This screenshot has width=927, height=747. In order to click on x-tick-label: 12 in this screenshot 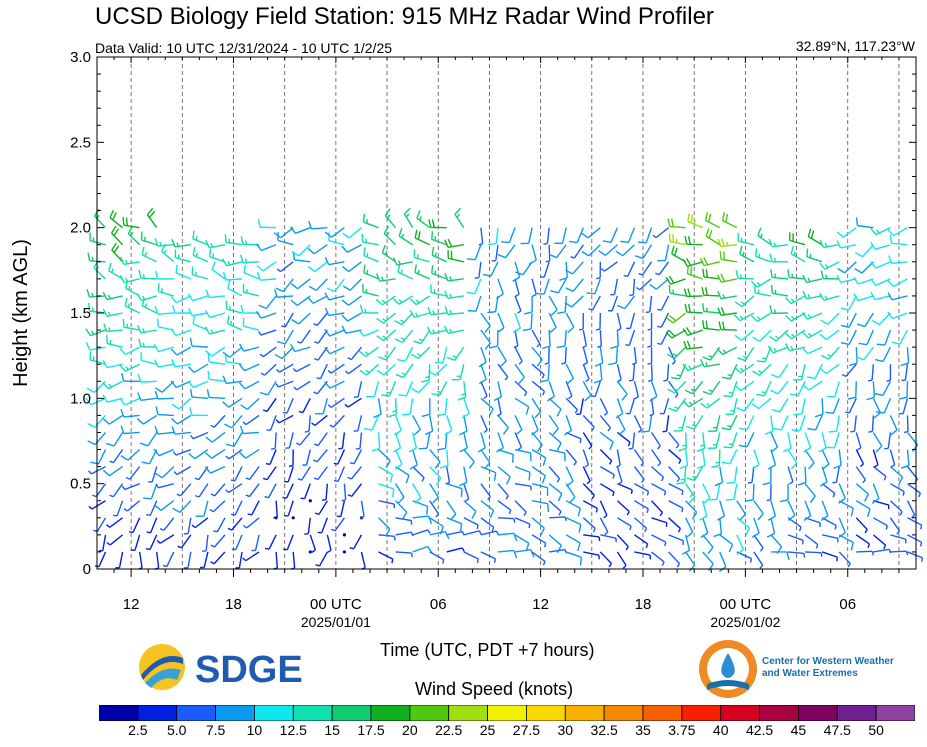, I will do `click(131, 604)`.